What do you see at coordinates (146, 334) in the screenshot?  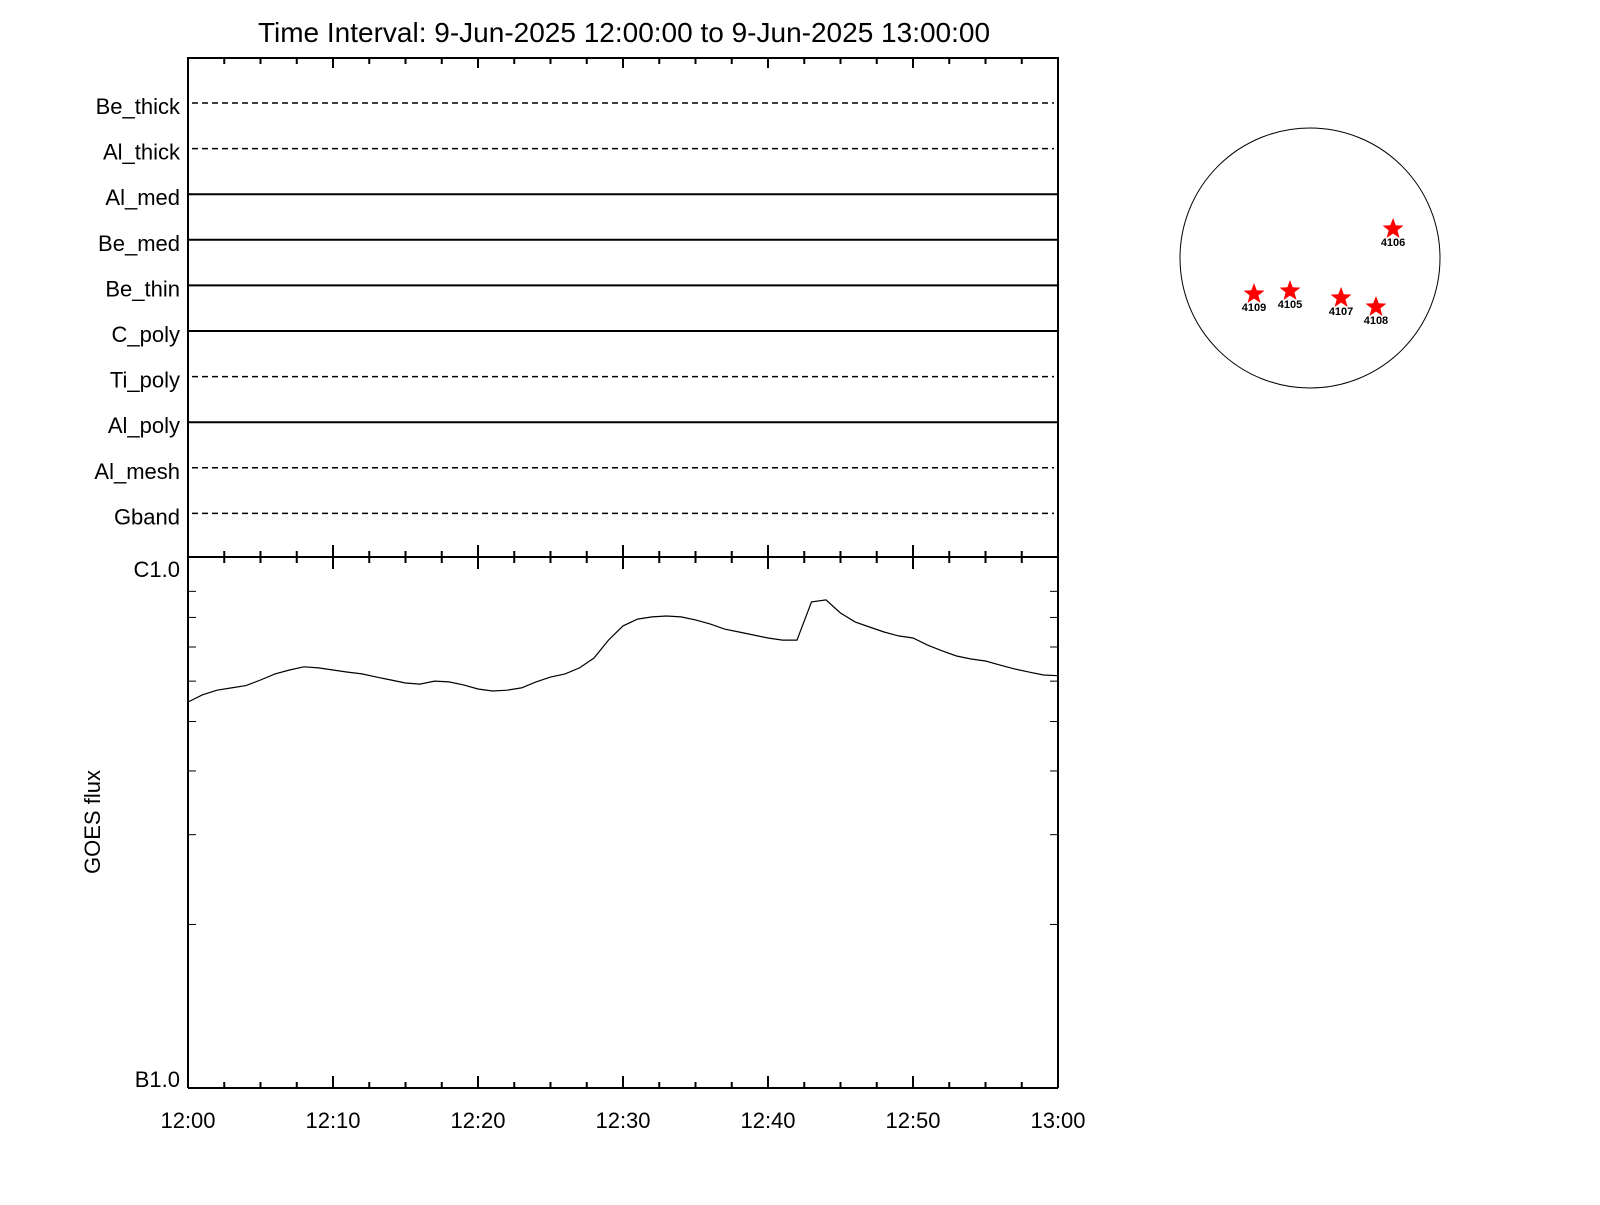 I see `filter-row-label: C_poly` at bounding box center [146, 334].